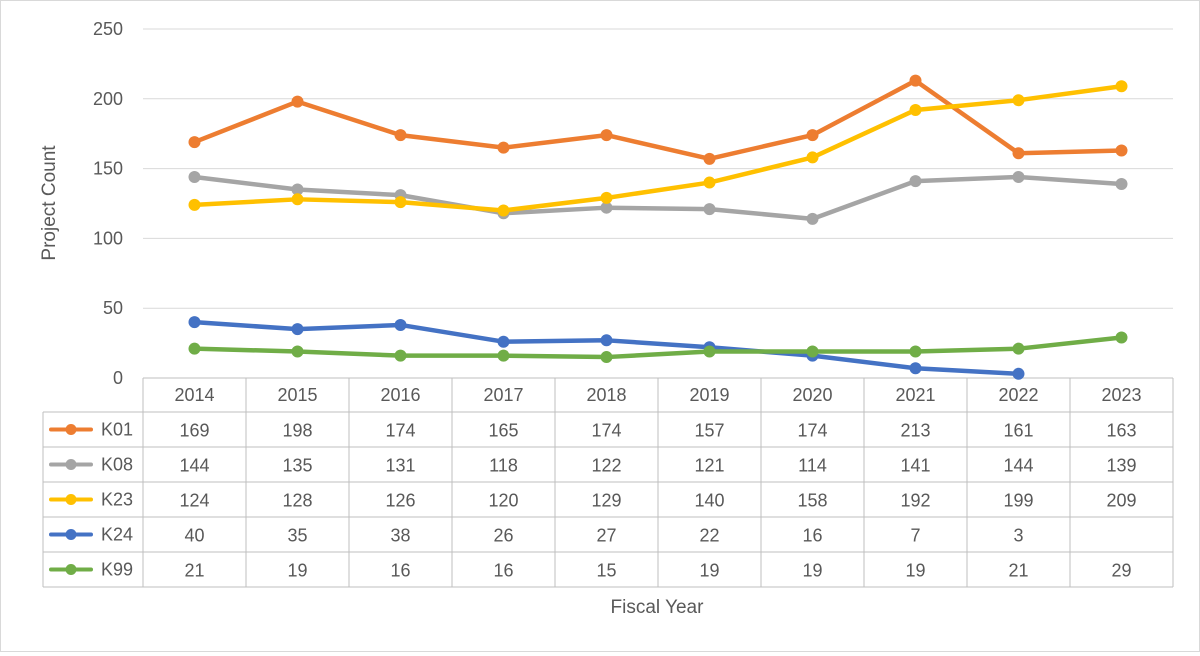  What do you see at coordinates (108, 203) in the screenshot?
I see `y-axis: 0 50 100 150 200 250` at bounding box center [108, 203].